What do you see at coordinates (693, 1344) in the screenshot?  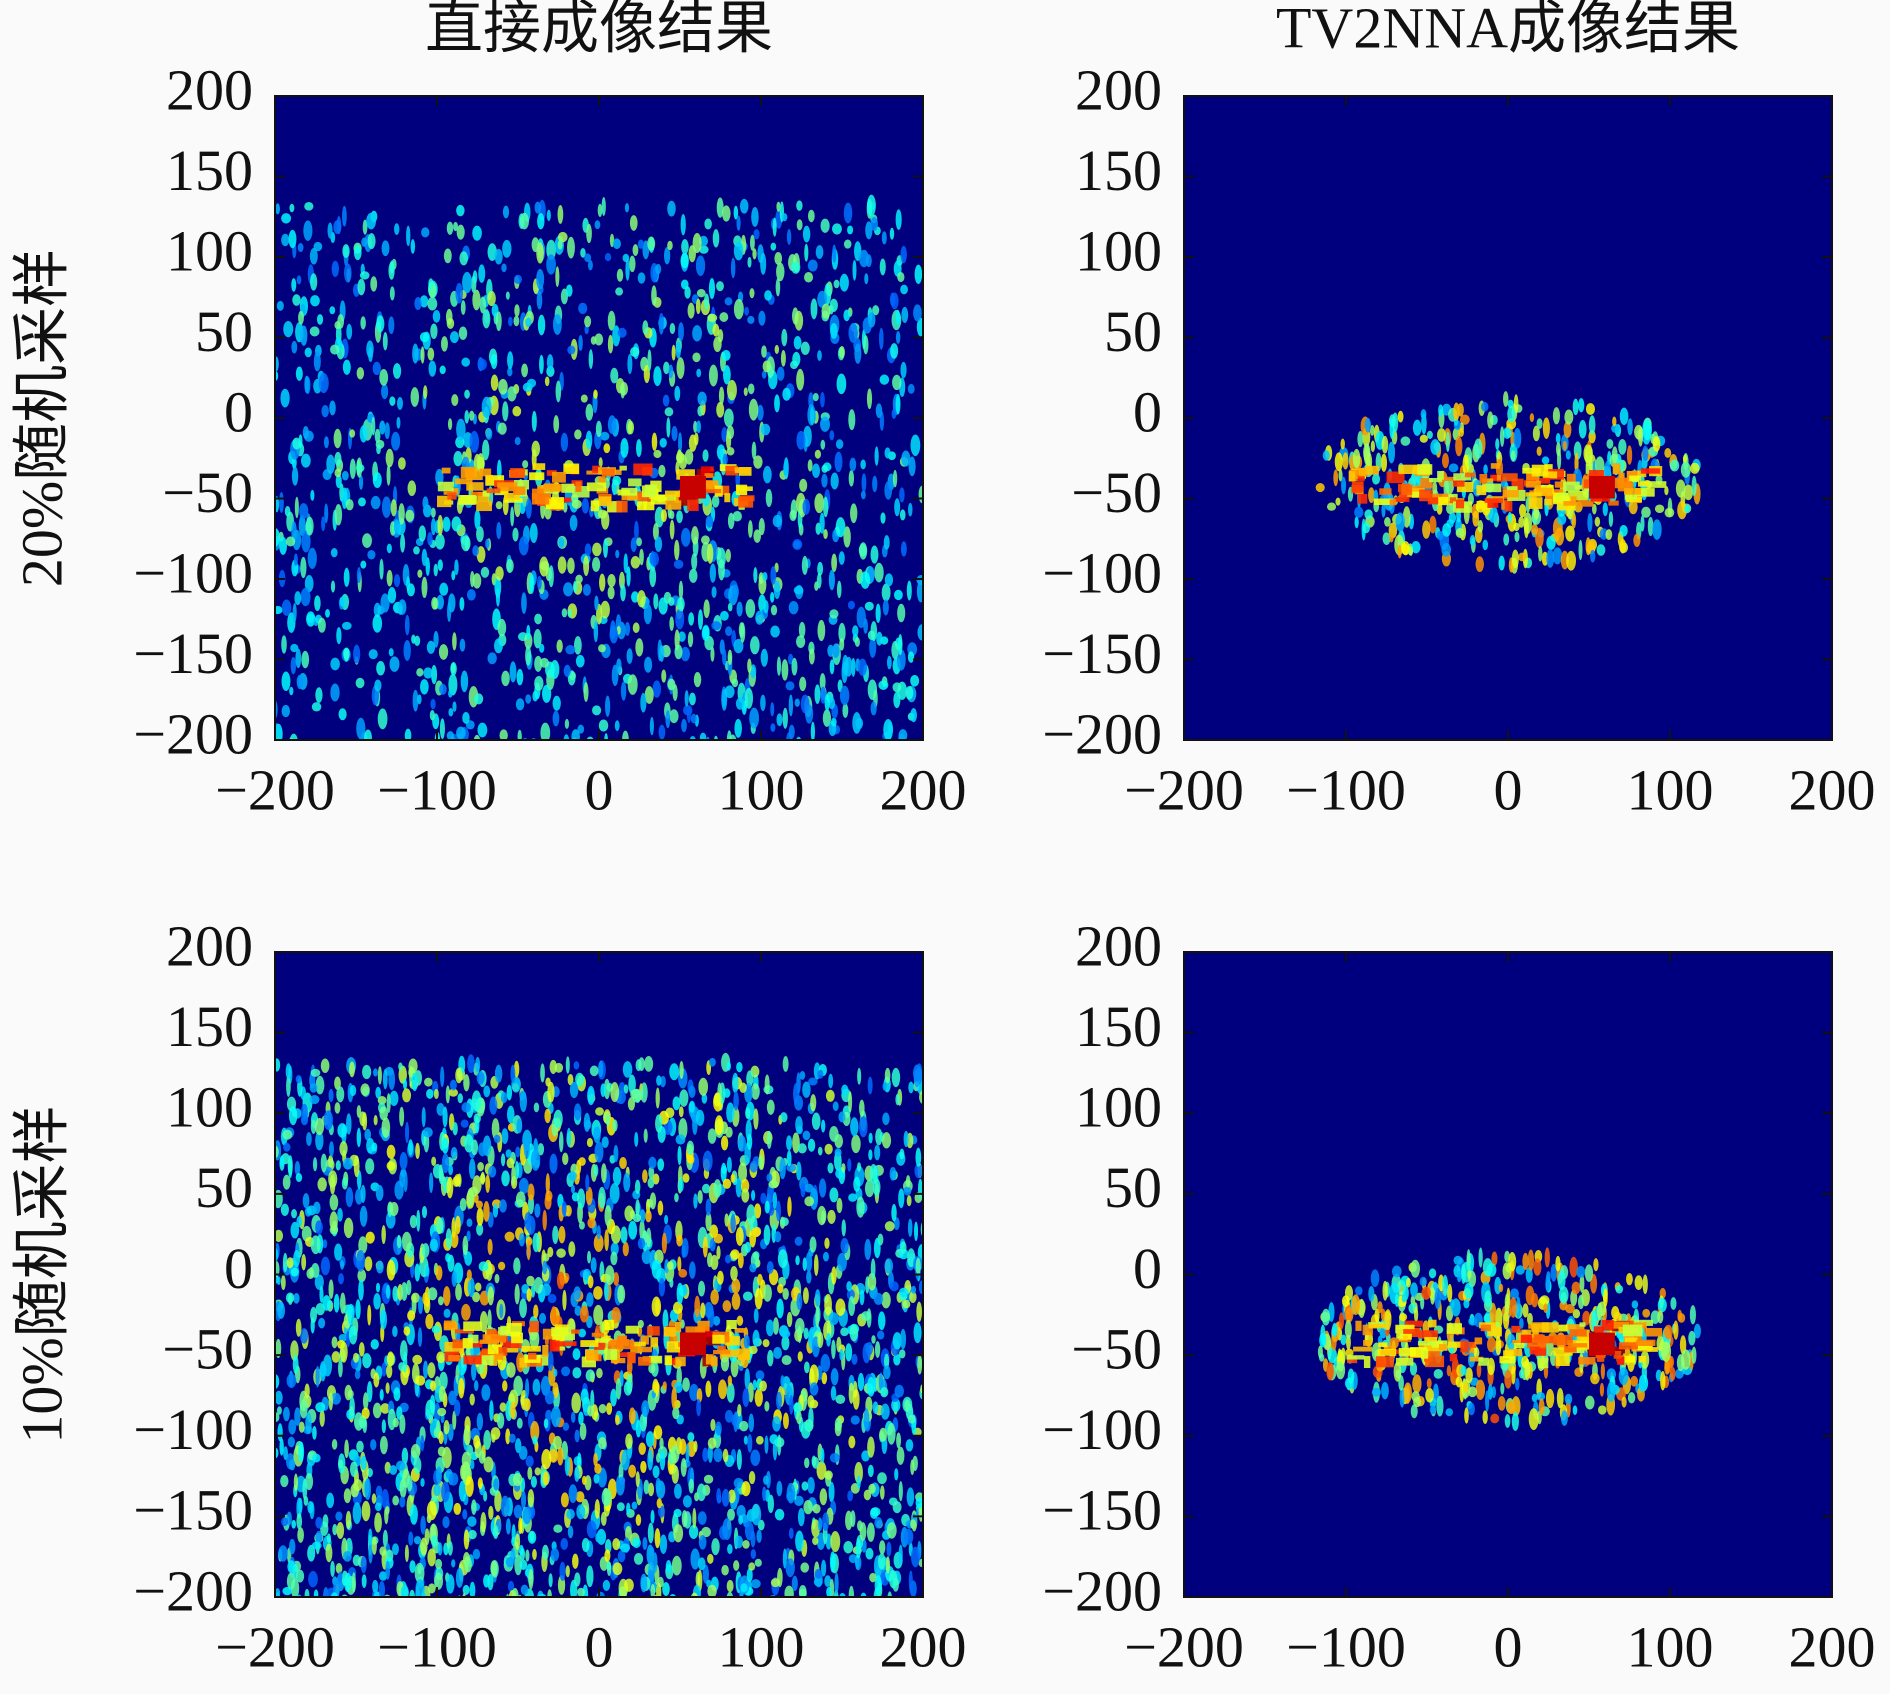 I see `target-core` at bounding box center [693, 1344].